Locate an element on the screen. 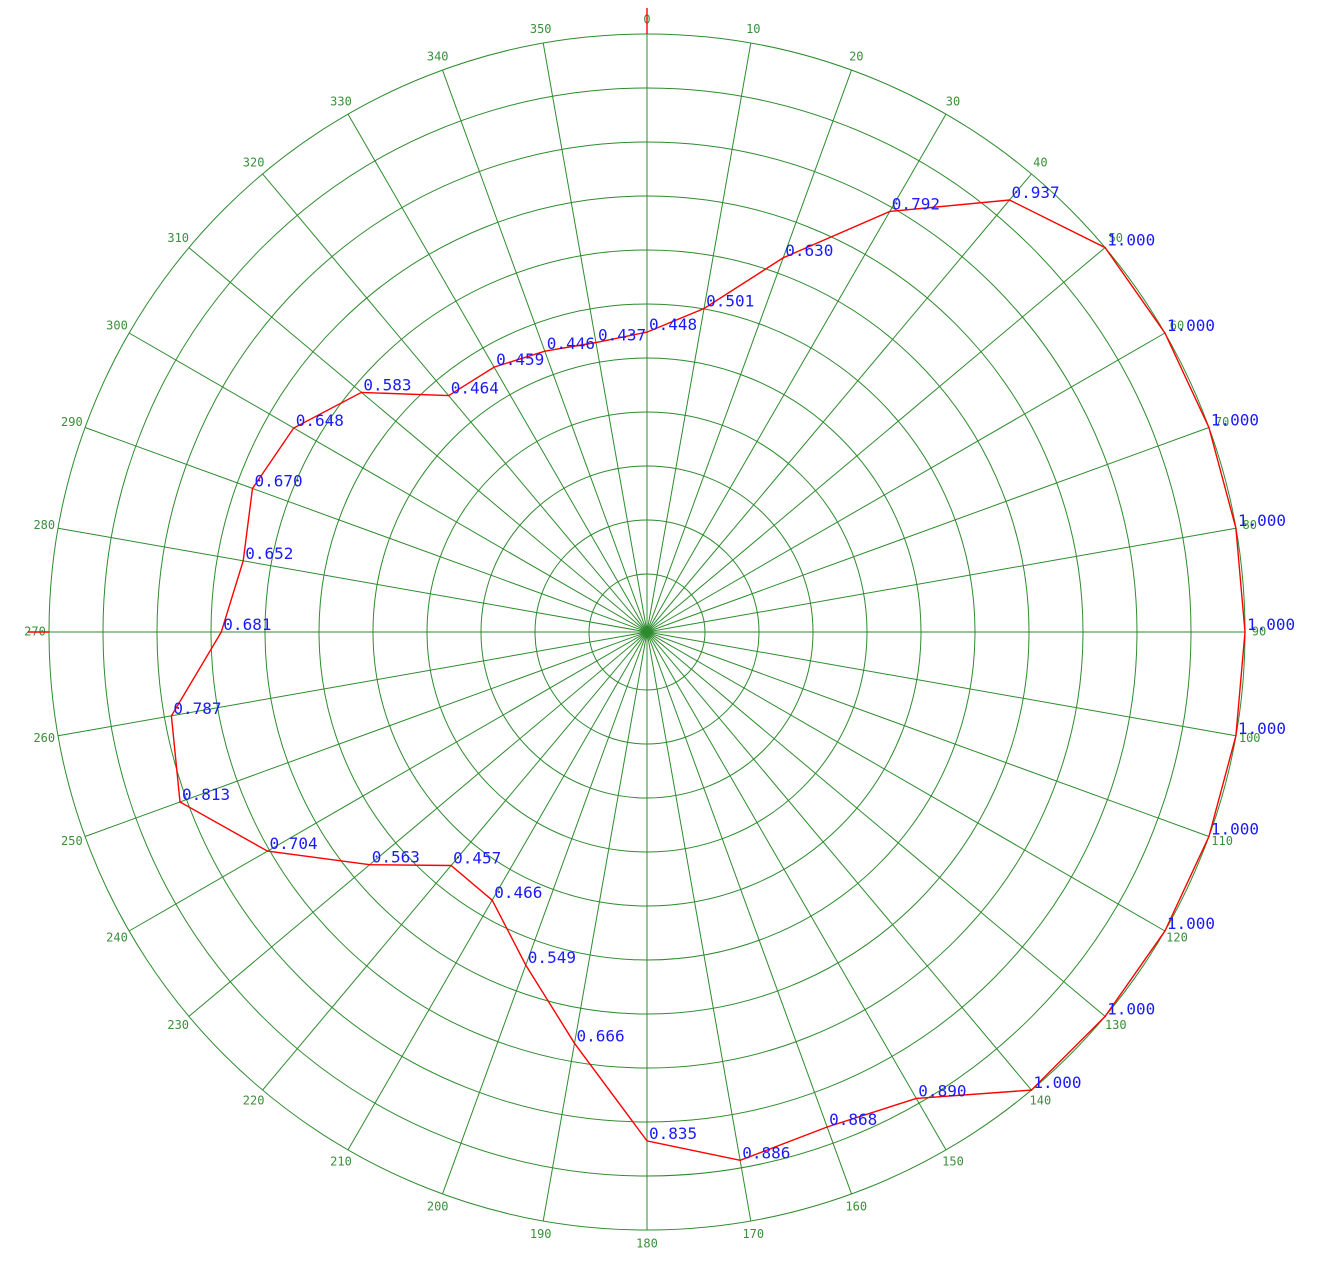 Image resolution: width=1325 pixels, height=1268 pixels. angle-tick-label: 70 is located at coordinates (1222, 422).